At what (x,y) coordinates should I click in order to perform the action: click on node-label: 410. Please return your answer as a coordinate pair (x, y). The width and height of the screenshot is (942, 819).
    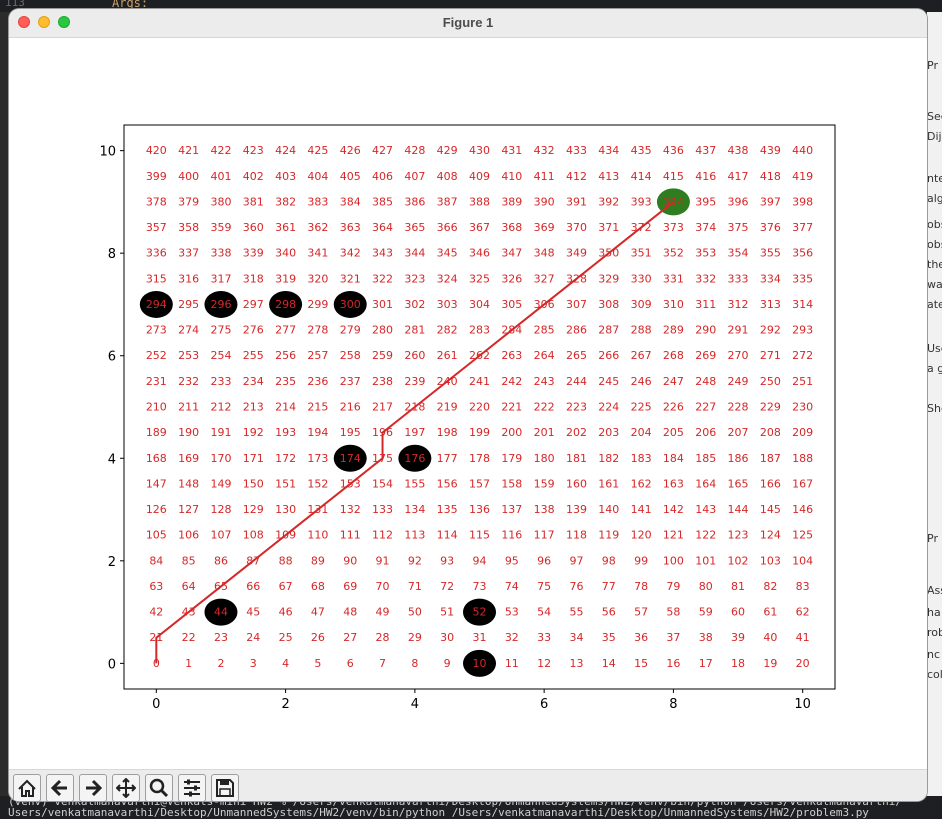
    Looking at the image, I should click on (511, 176).